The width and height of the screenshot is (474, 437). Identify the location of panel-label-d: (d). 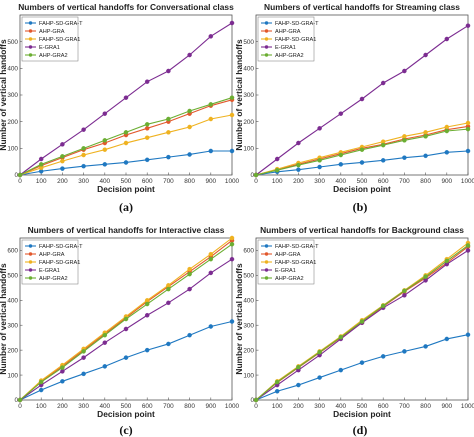
(360, 430).